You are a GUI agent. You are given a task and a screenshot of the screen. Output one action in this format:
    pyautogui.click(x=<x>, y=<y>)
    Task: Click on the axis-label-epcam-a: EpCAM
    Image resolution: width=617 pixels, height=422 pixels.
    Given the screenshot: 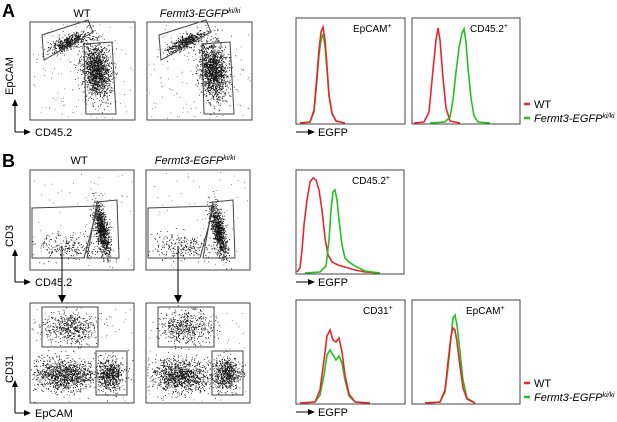 What is the action you would take?
    pyautogui.click(x=10, y=76)
    